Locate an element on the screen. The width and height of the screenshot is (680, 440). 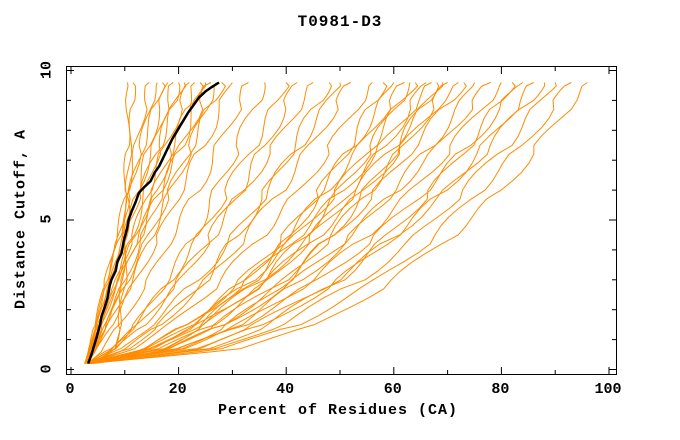
prediction-line-p33 is located at coordinates (156, 223).